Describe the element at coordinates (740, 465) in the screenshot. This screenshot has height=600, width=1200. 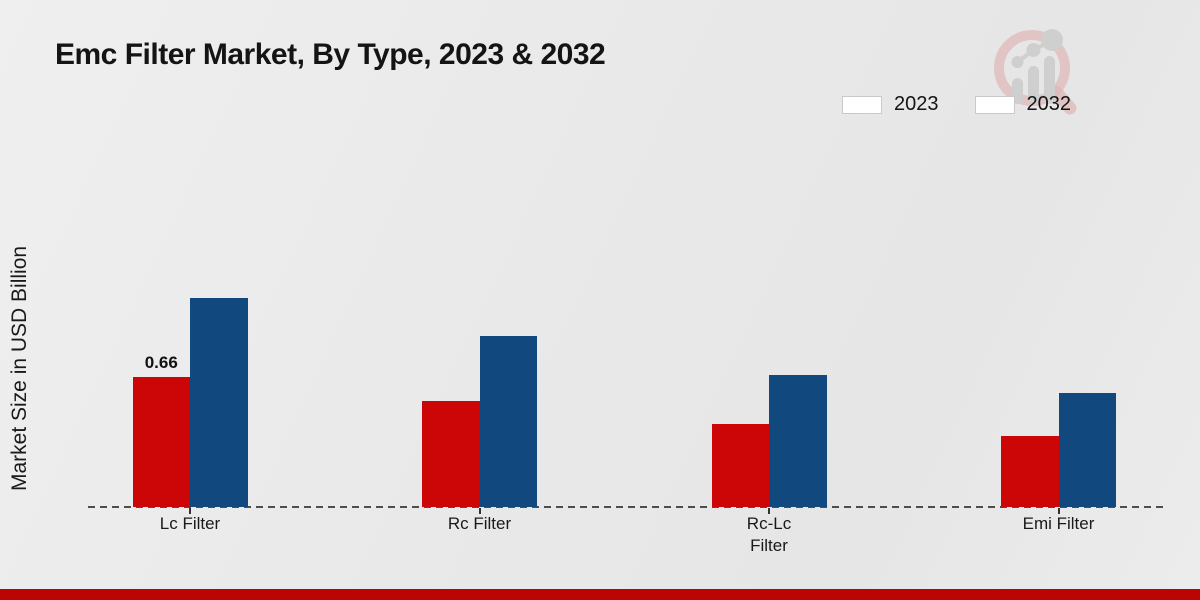
I see `bar-2023-rc-lc-filter` at that location.